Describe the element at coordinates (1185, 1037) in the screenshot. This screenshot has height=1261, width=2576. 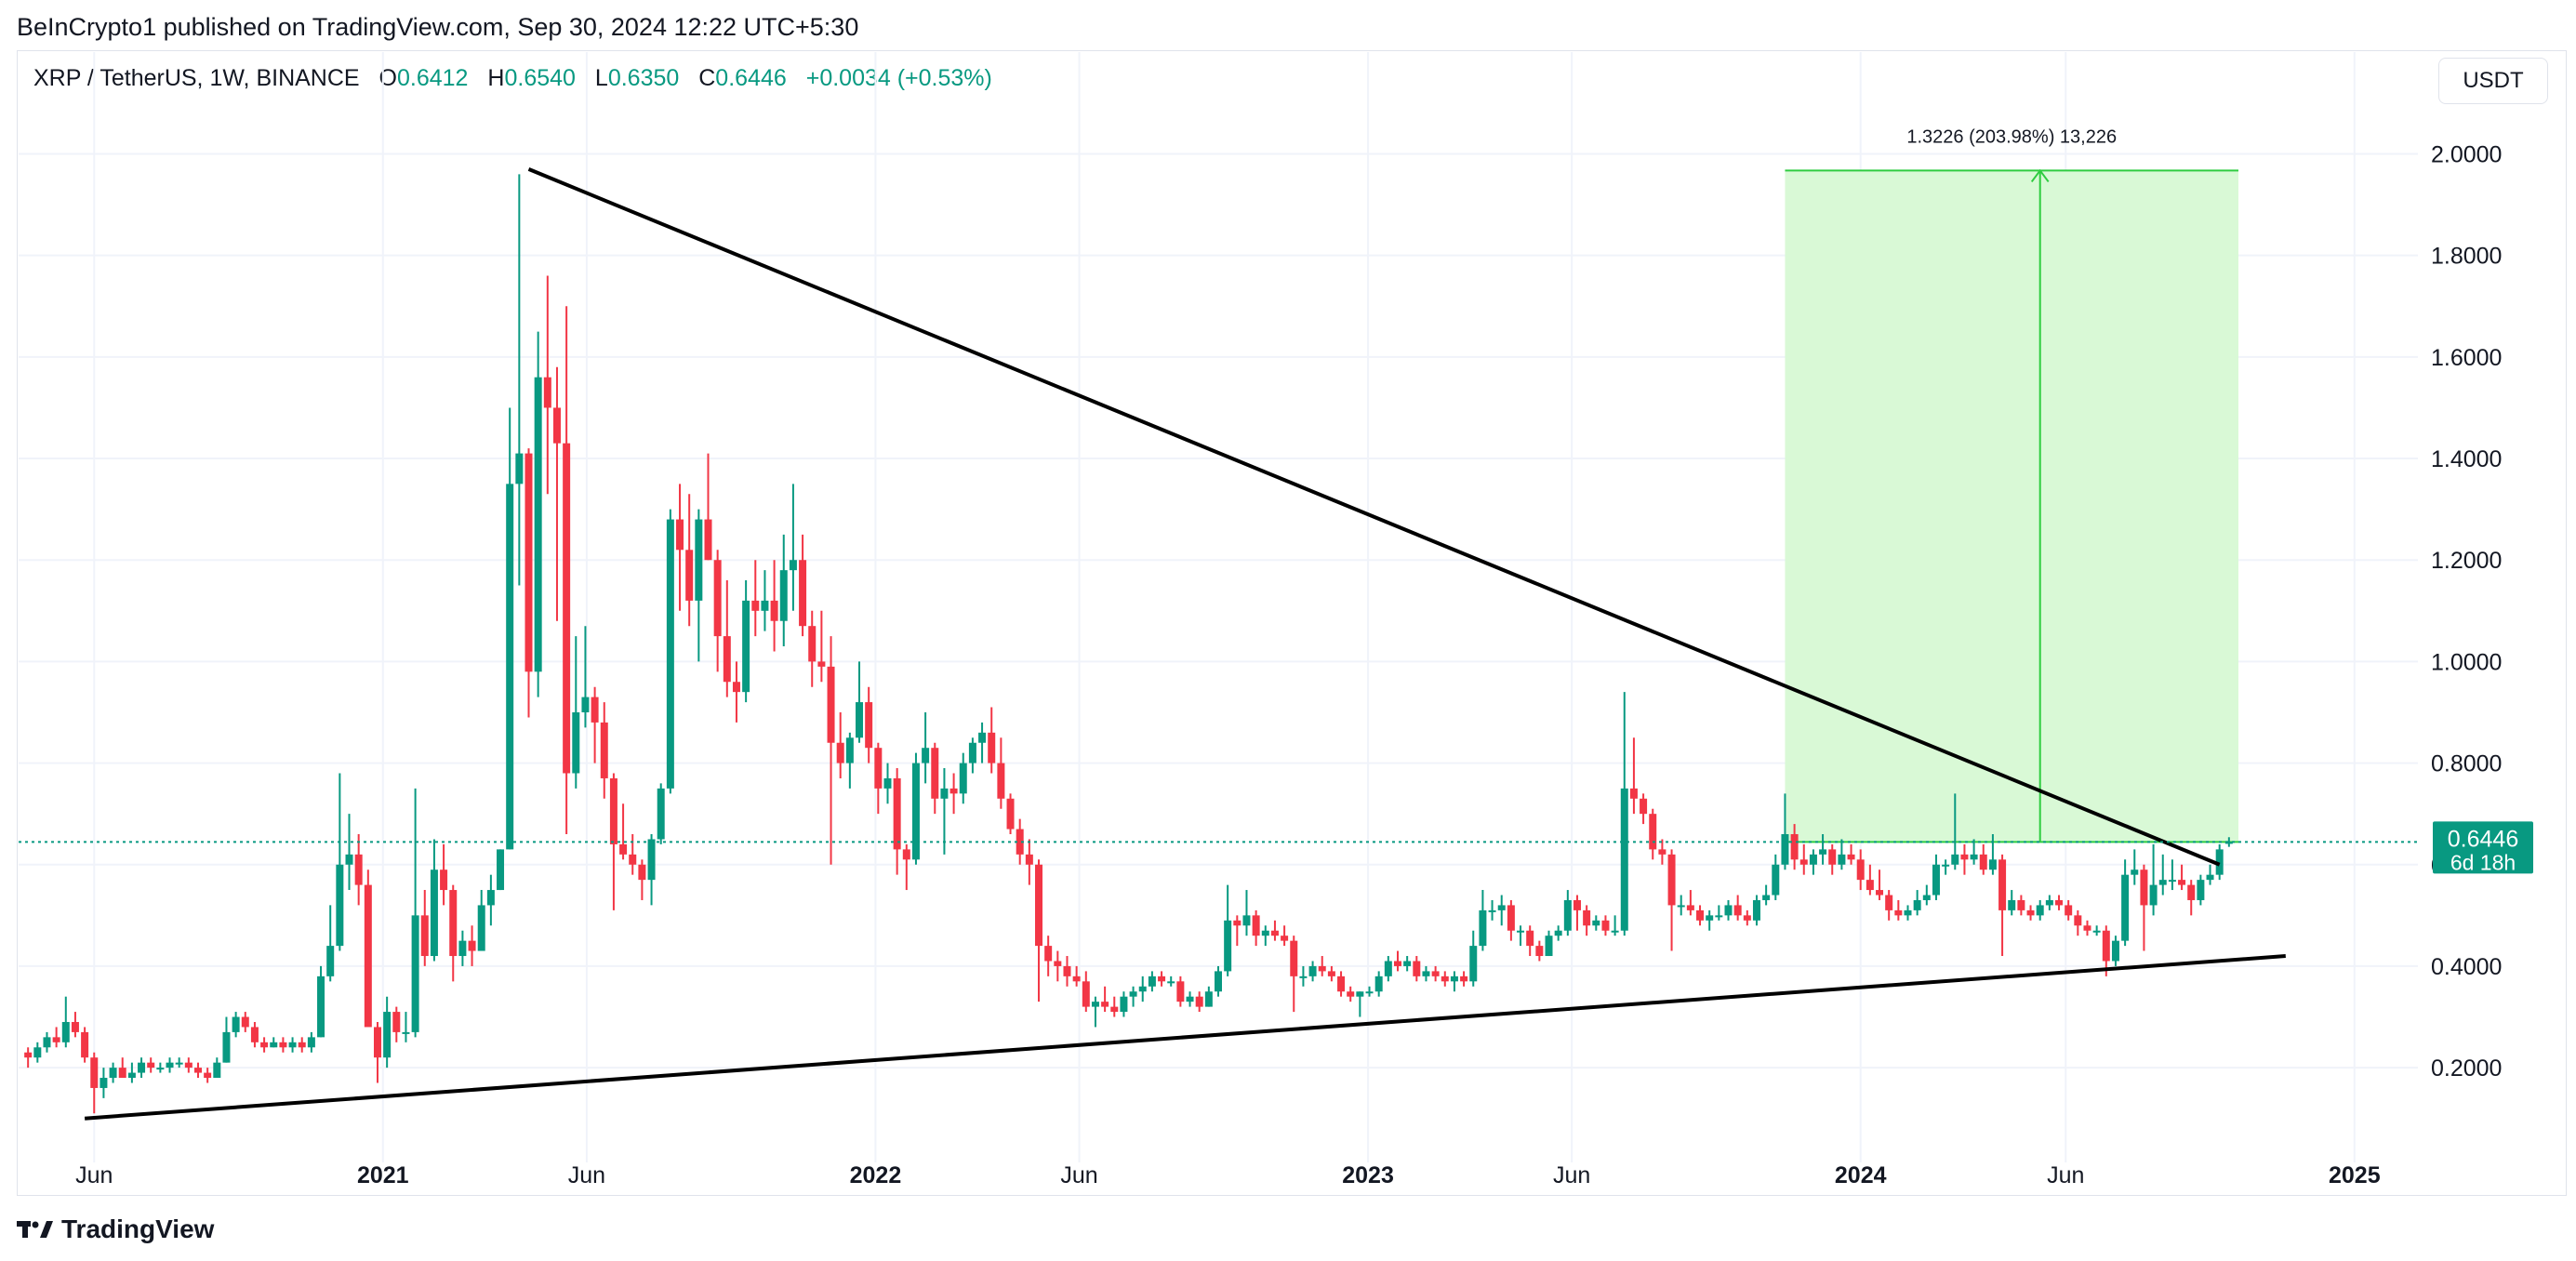
I see `trendline` at that location.